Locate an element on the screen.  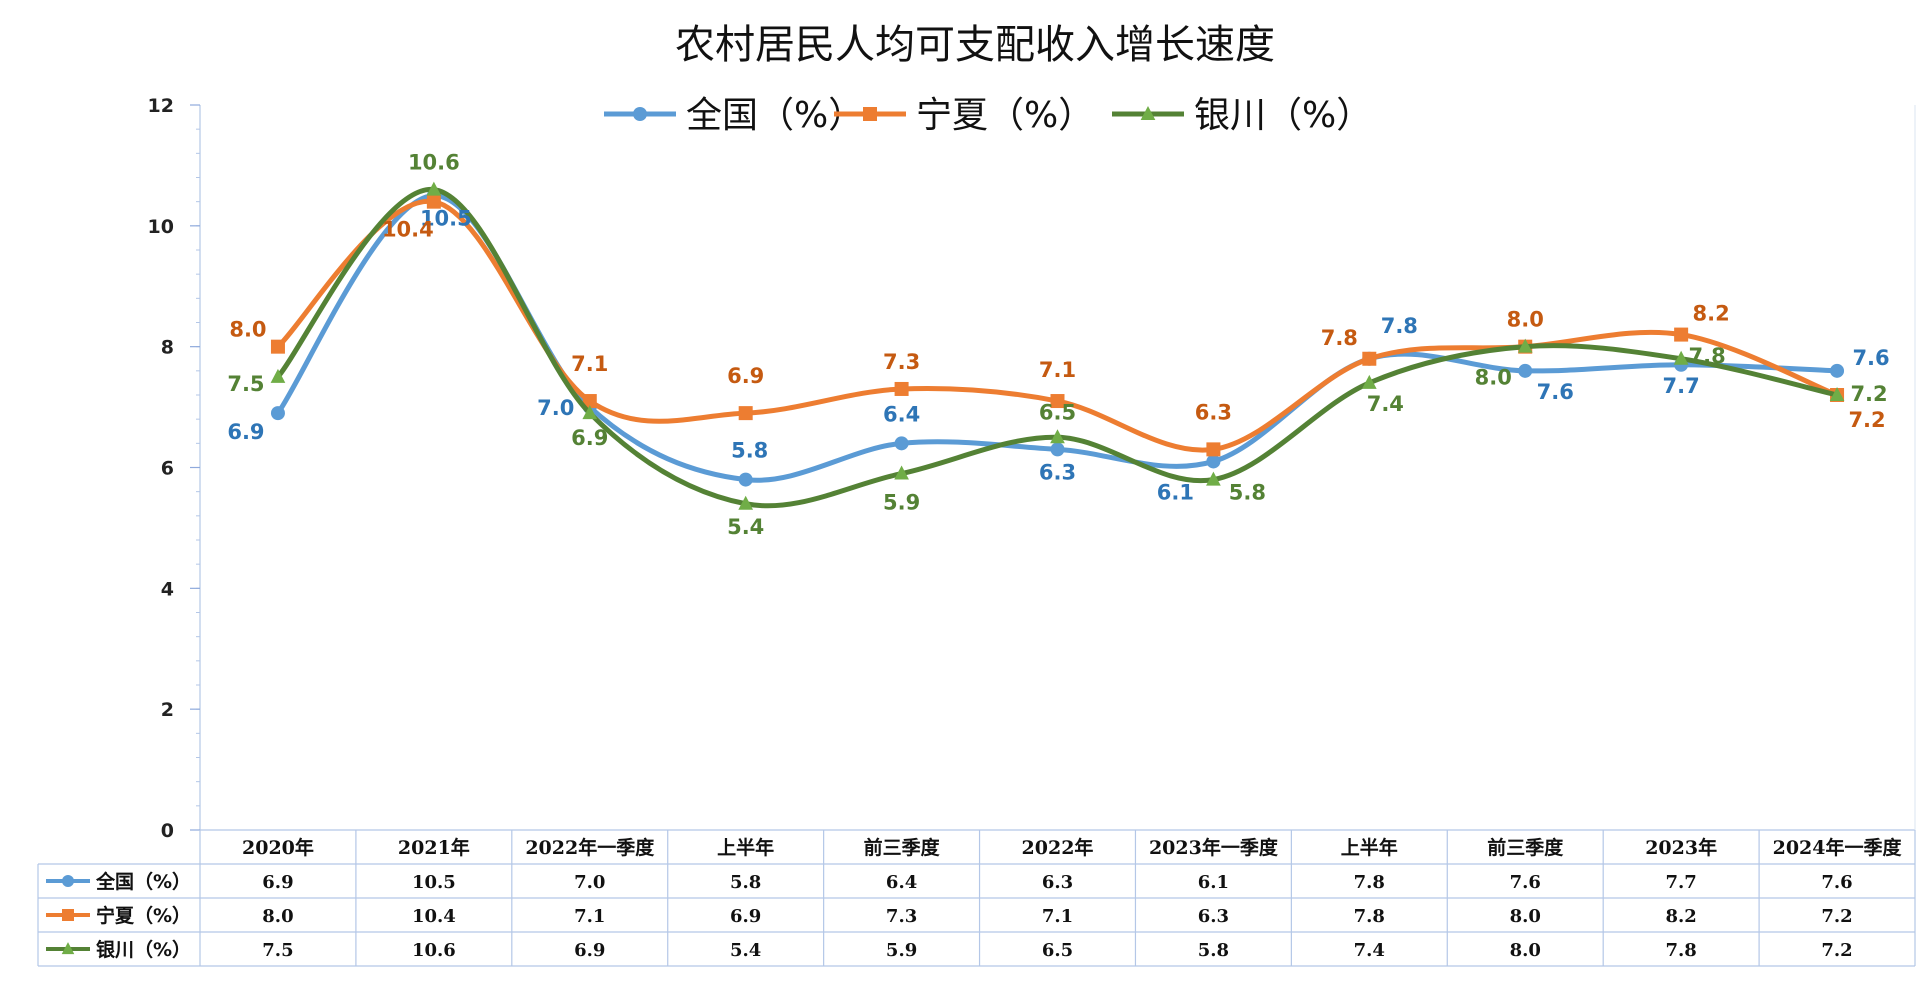
table-cell: 5.9 is located at coordinates (901, 950).